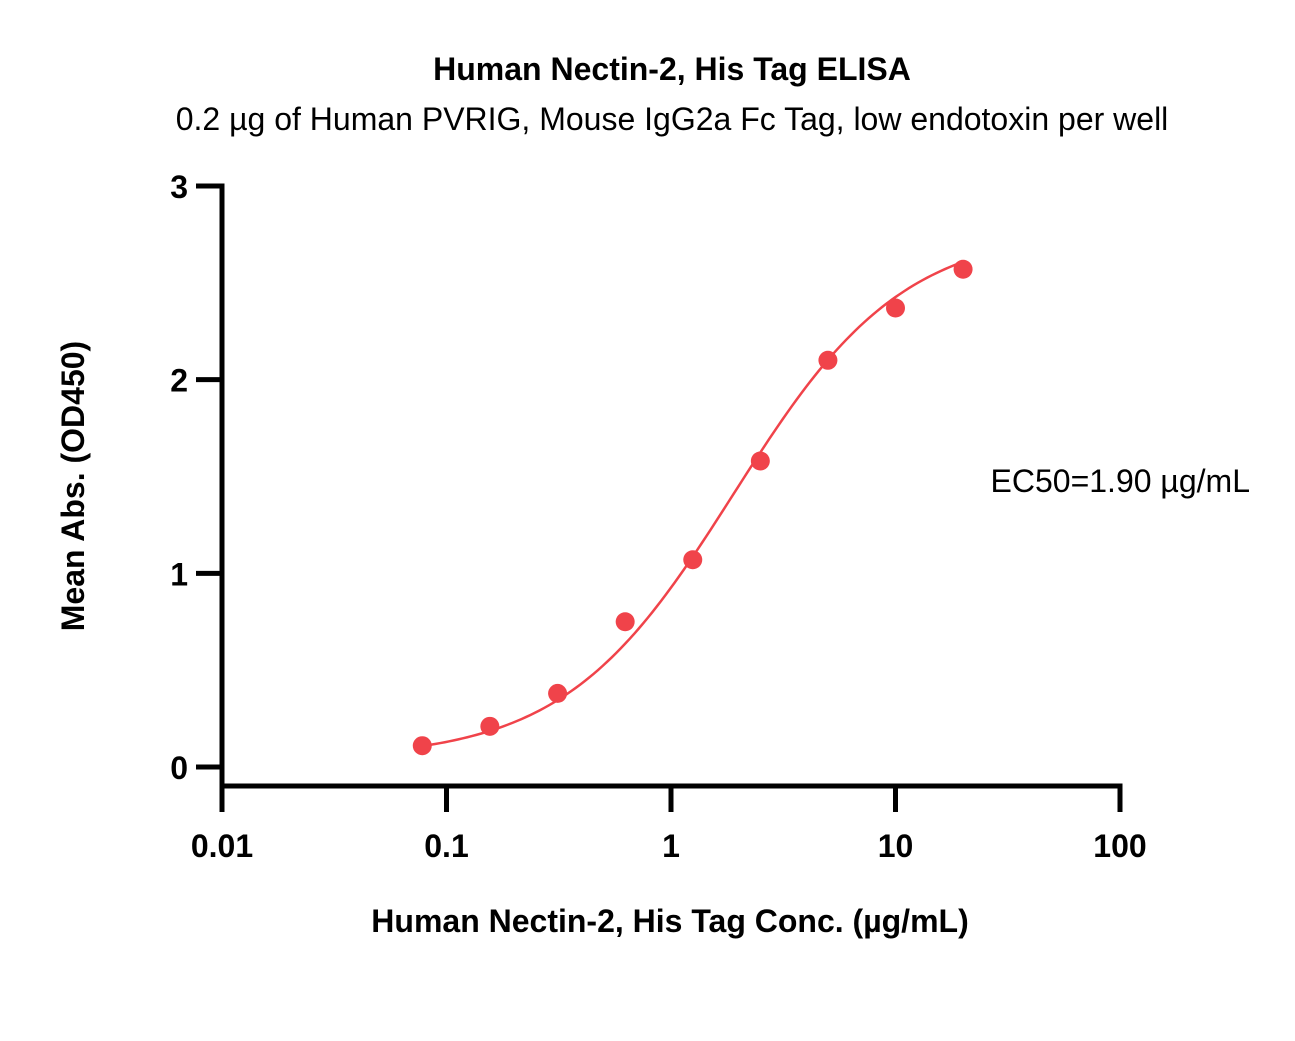  I want to click on y-axis-label: Mean Abs. (OD450), so click(73, 486).